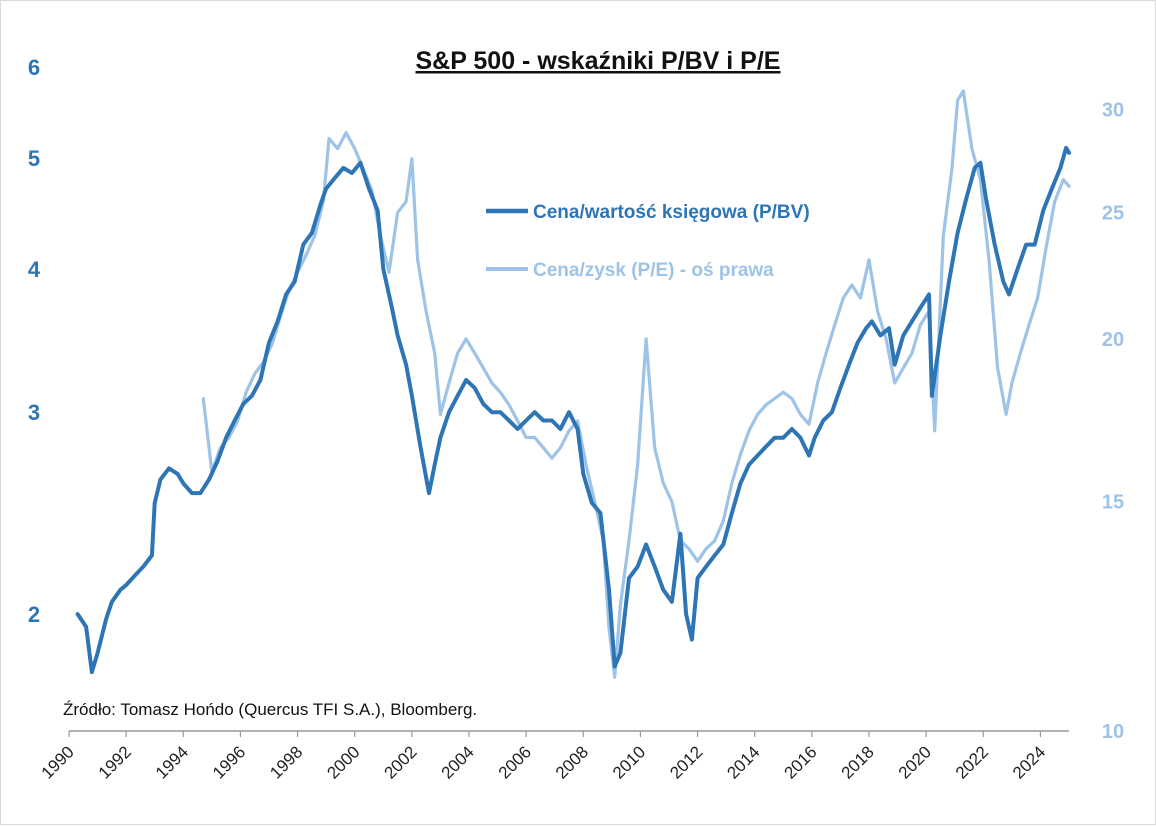 The height and width of the screenshot is (826, 1156). Describe the element at coordinates (34, 158) in the screenshot. I see `y-left-tick-label: 5` at that location.